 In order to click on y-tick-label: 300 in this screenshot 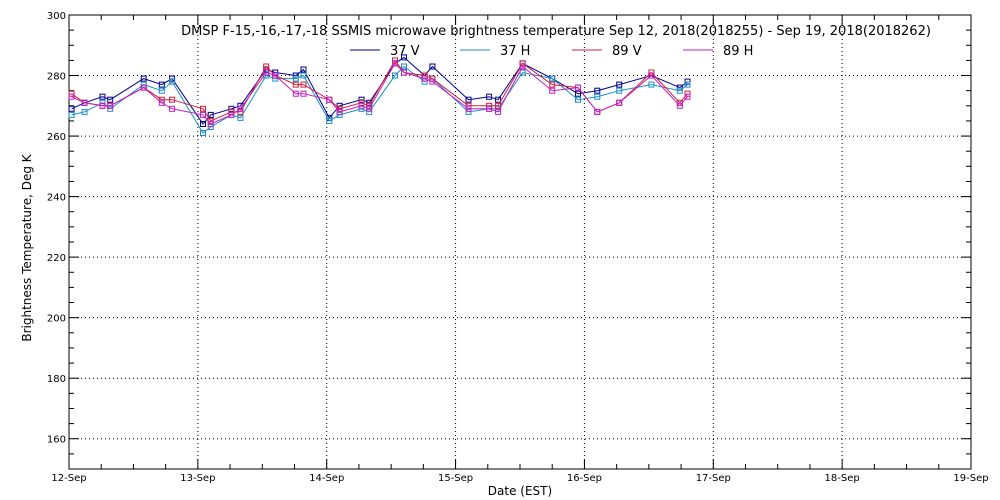, I will do `click(56, 16)`.